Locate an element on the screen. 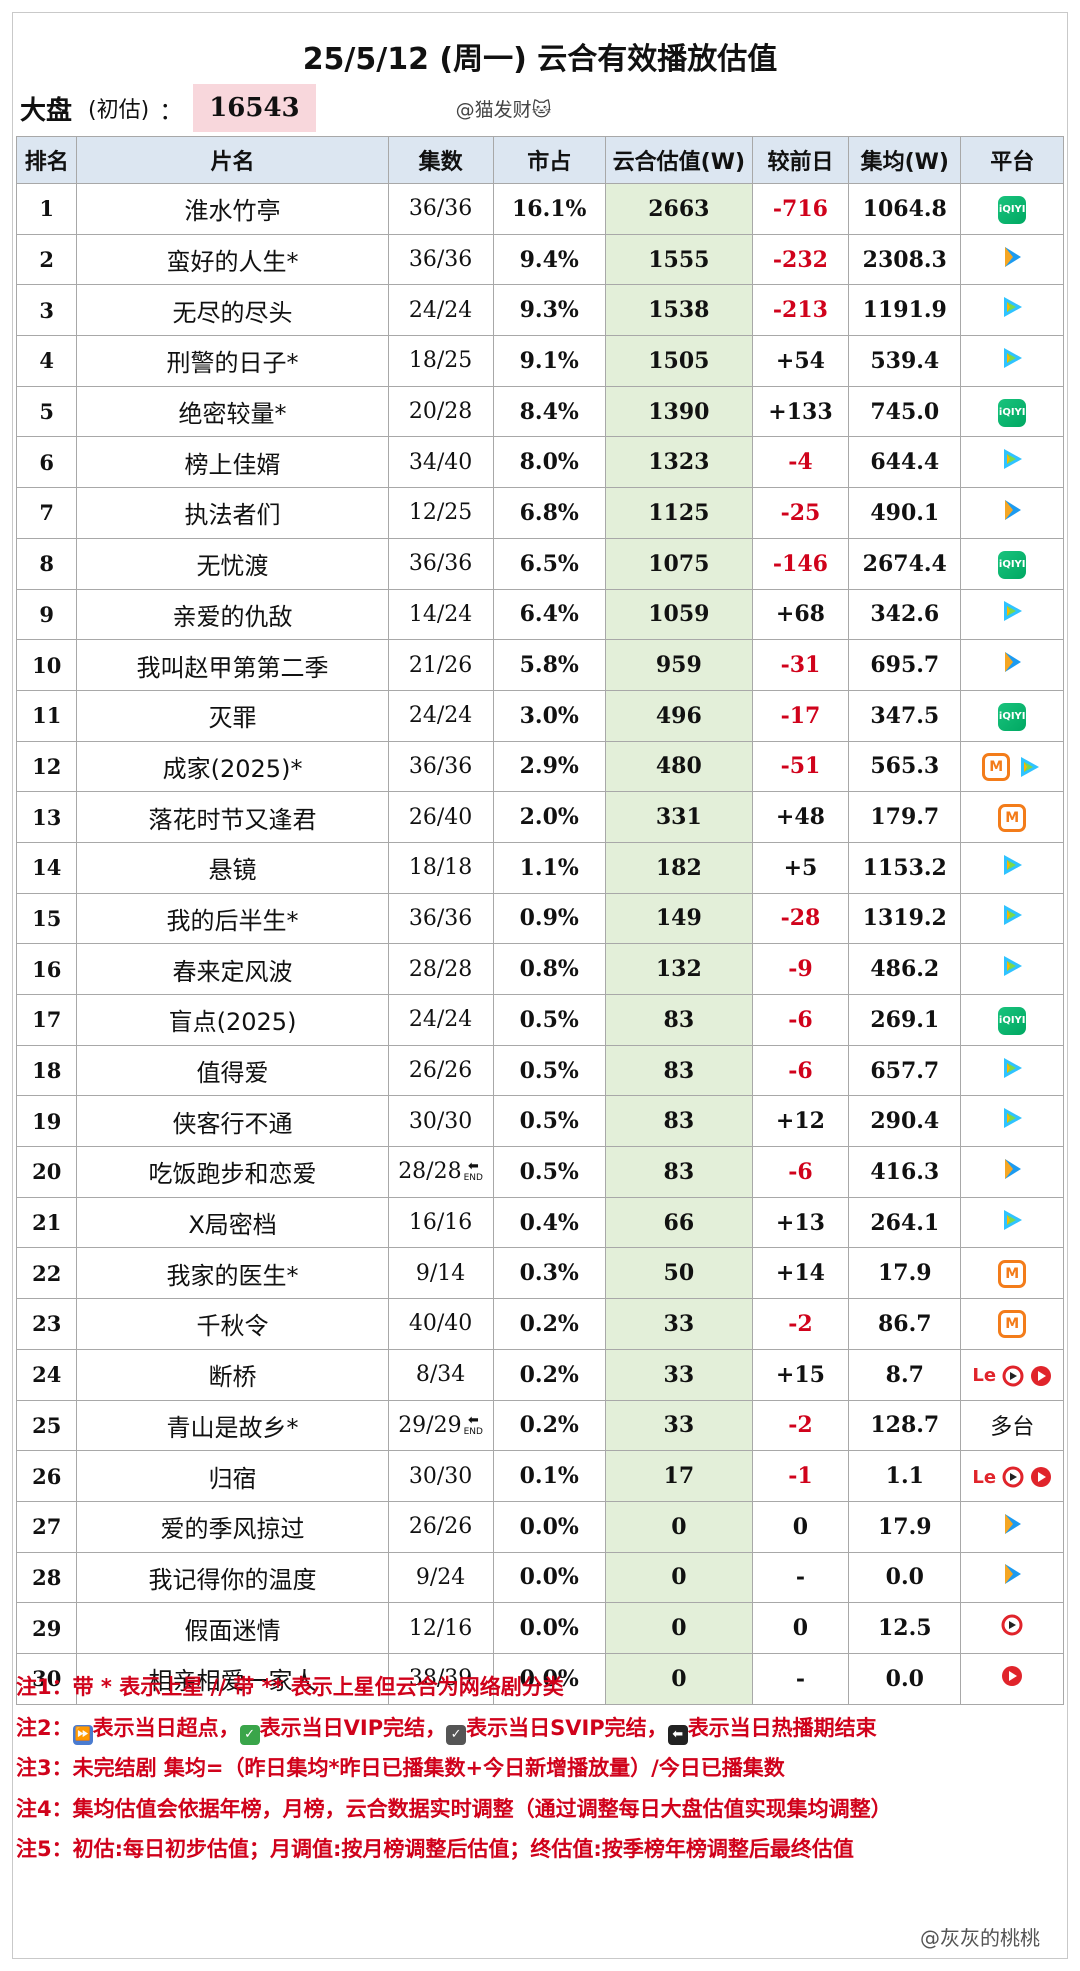 The width and height of the screenshot is (1080, 1971). header-change: 较前日 is located at coordinates (800, 160).